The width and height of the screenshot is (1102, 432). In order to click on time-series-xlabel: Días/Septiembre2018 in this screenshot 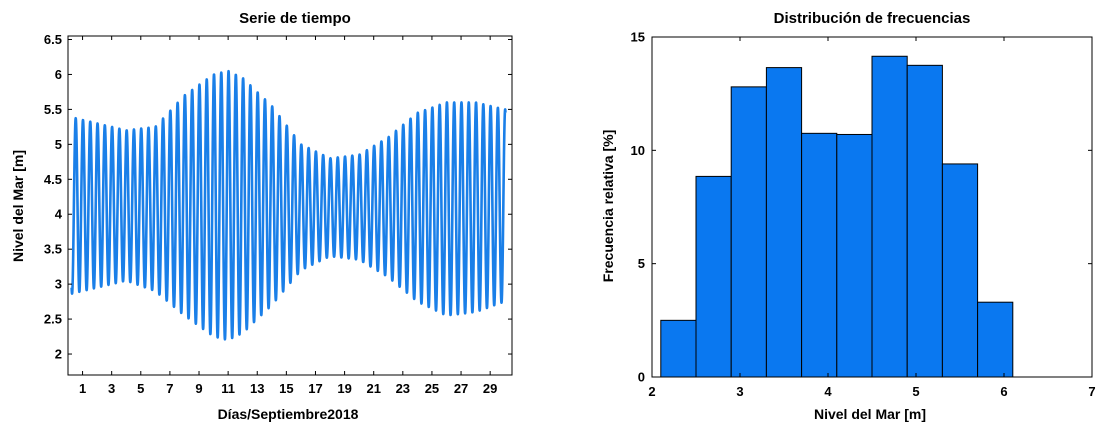, I will do `click(288, 414)`.